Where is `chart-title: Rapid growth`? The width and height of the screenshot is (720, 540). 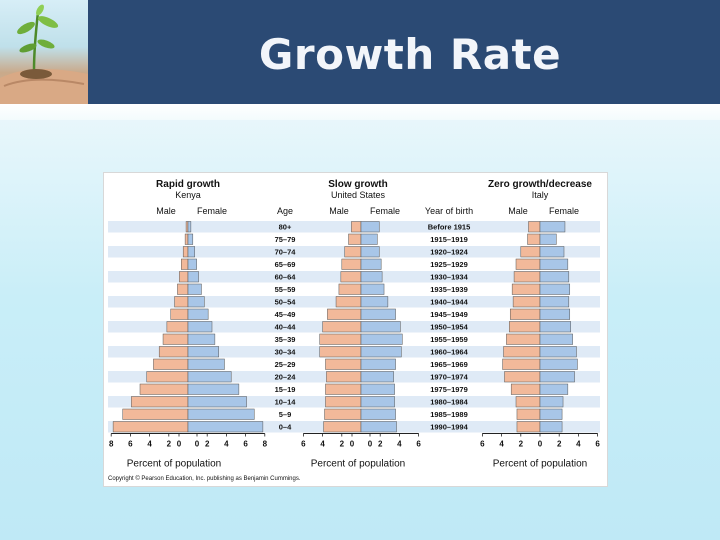 chart-title: Rapid growth is located at coordinates (188, 184).